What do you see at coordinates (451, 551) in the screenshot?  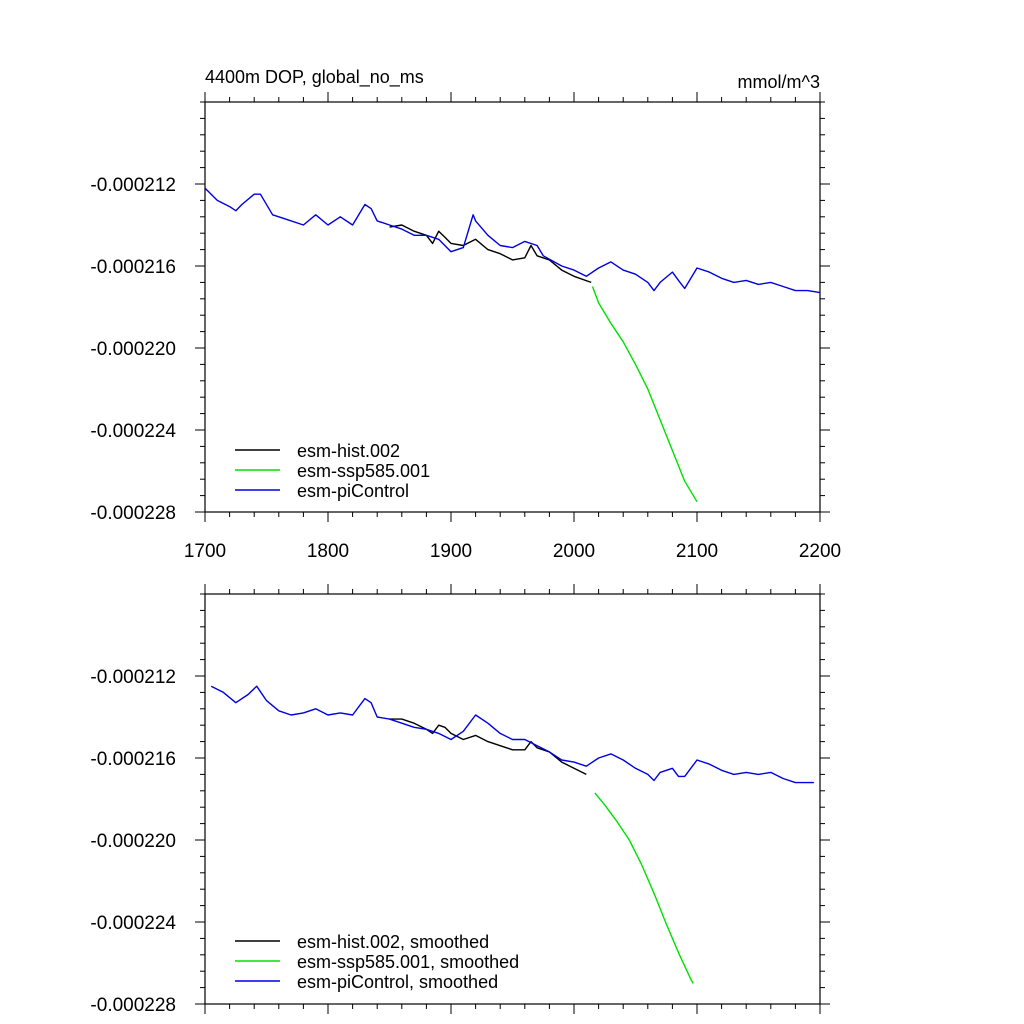 I see `x-tick-label: 1900` at bounding box center [451, 551].